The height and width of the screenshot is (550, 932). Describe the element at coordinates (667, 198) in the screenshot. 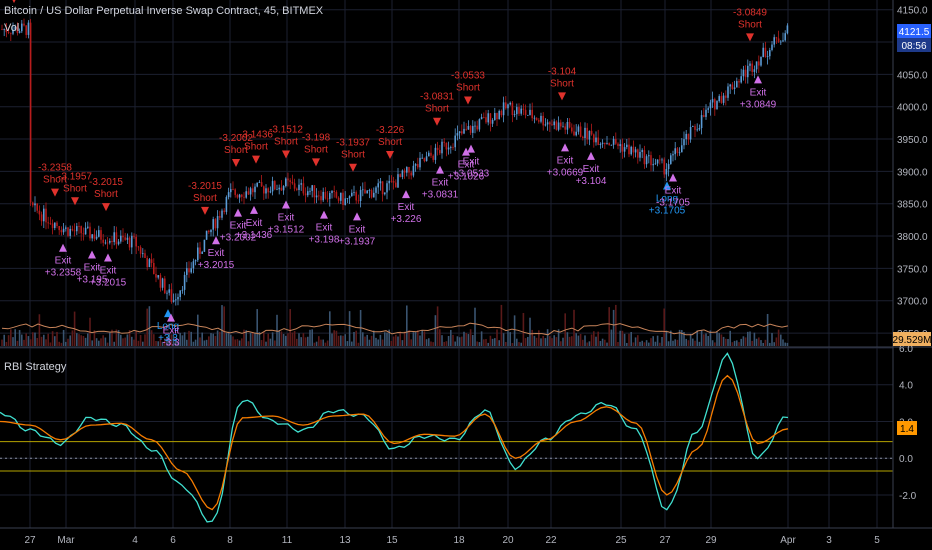

I see `signal-long: Long+3.1705` at that location.